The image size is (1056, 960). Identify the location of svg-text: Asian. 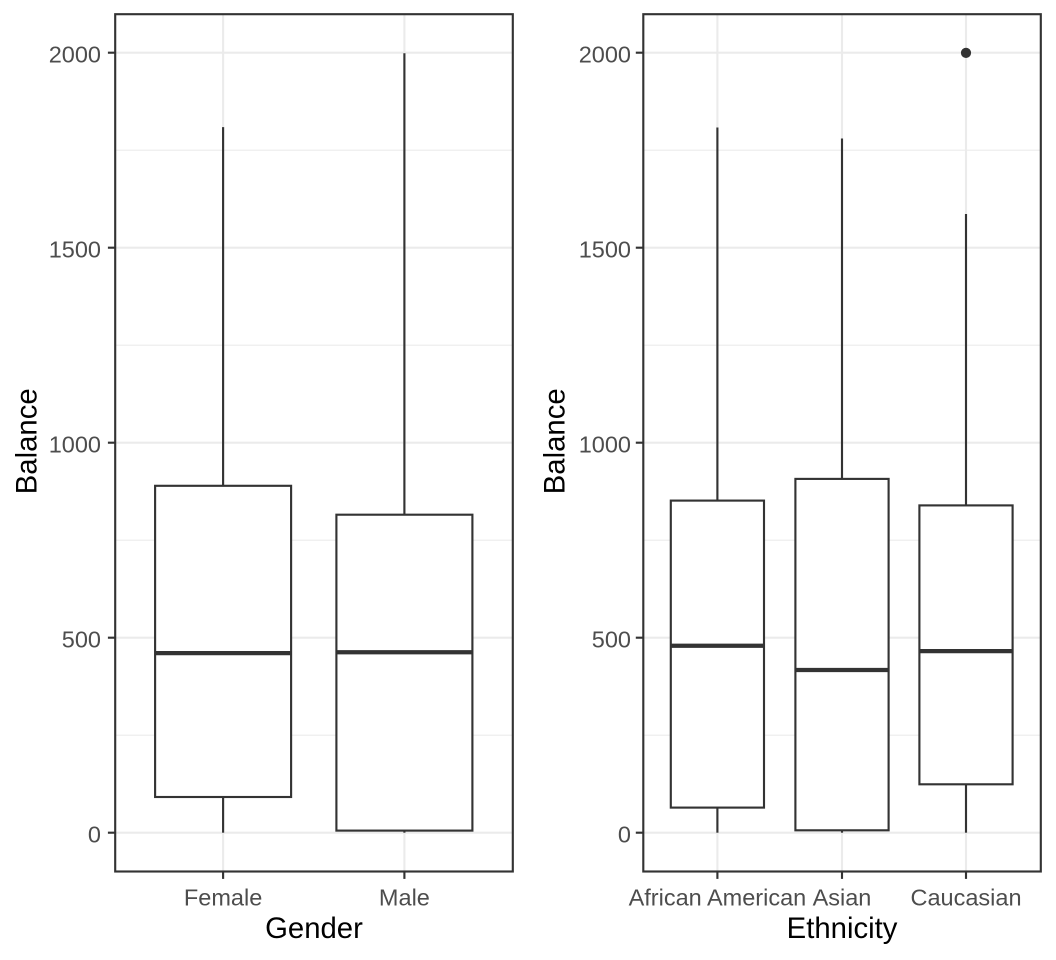
(842, 897).